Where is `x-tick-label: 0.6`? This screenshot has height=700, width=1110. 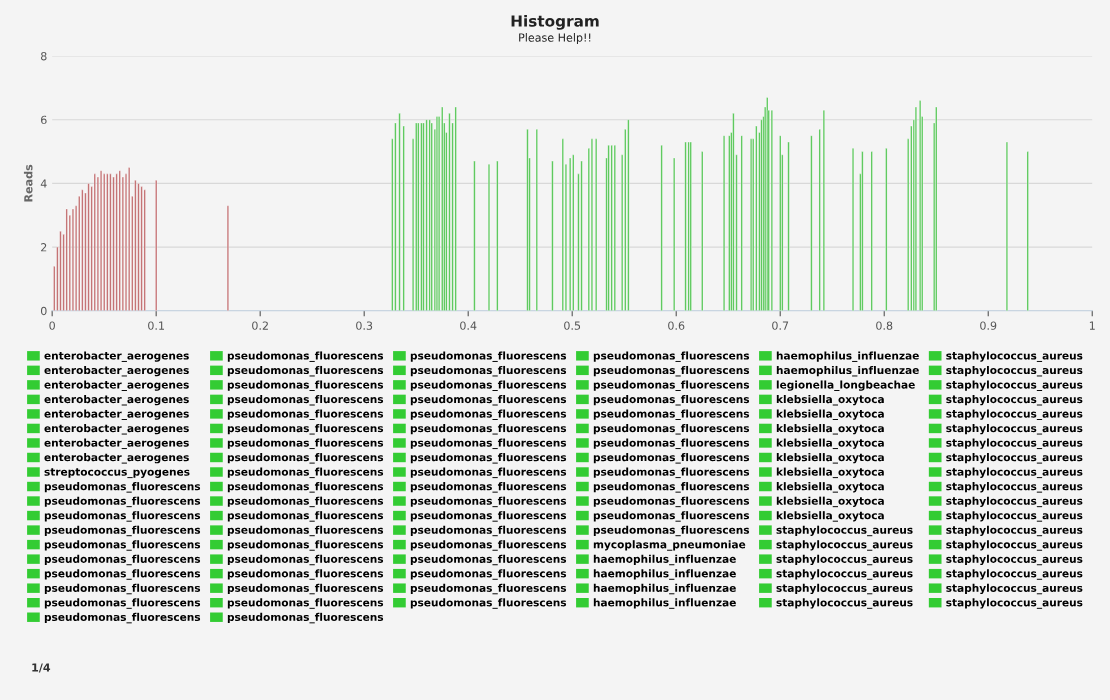 x-tick-label: 0.6 is located at coordinates (676, 325).